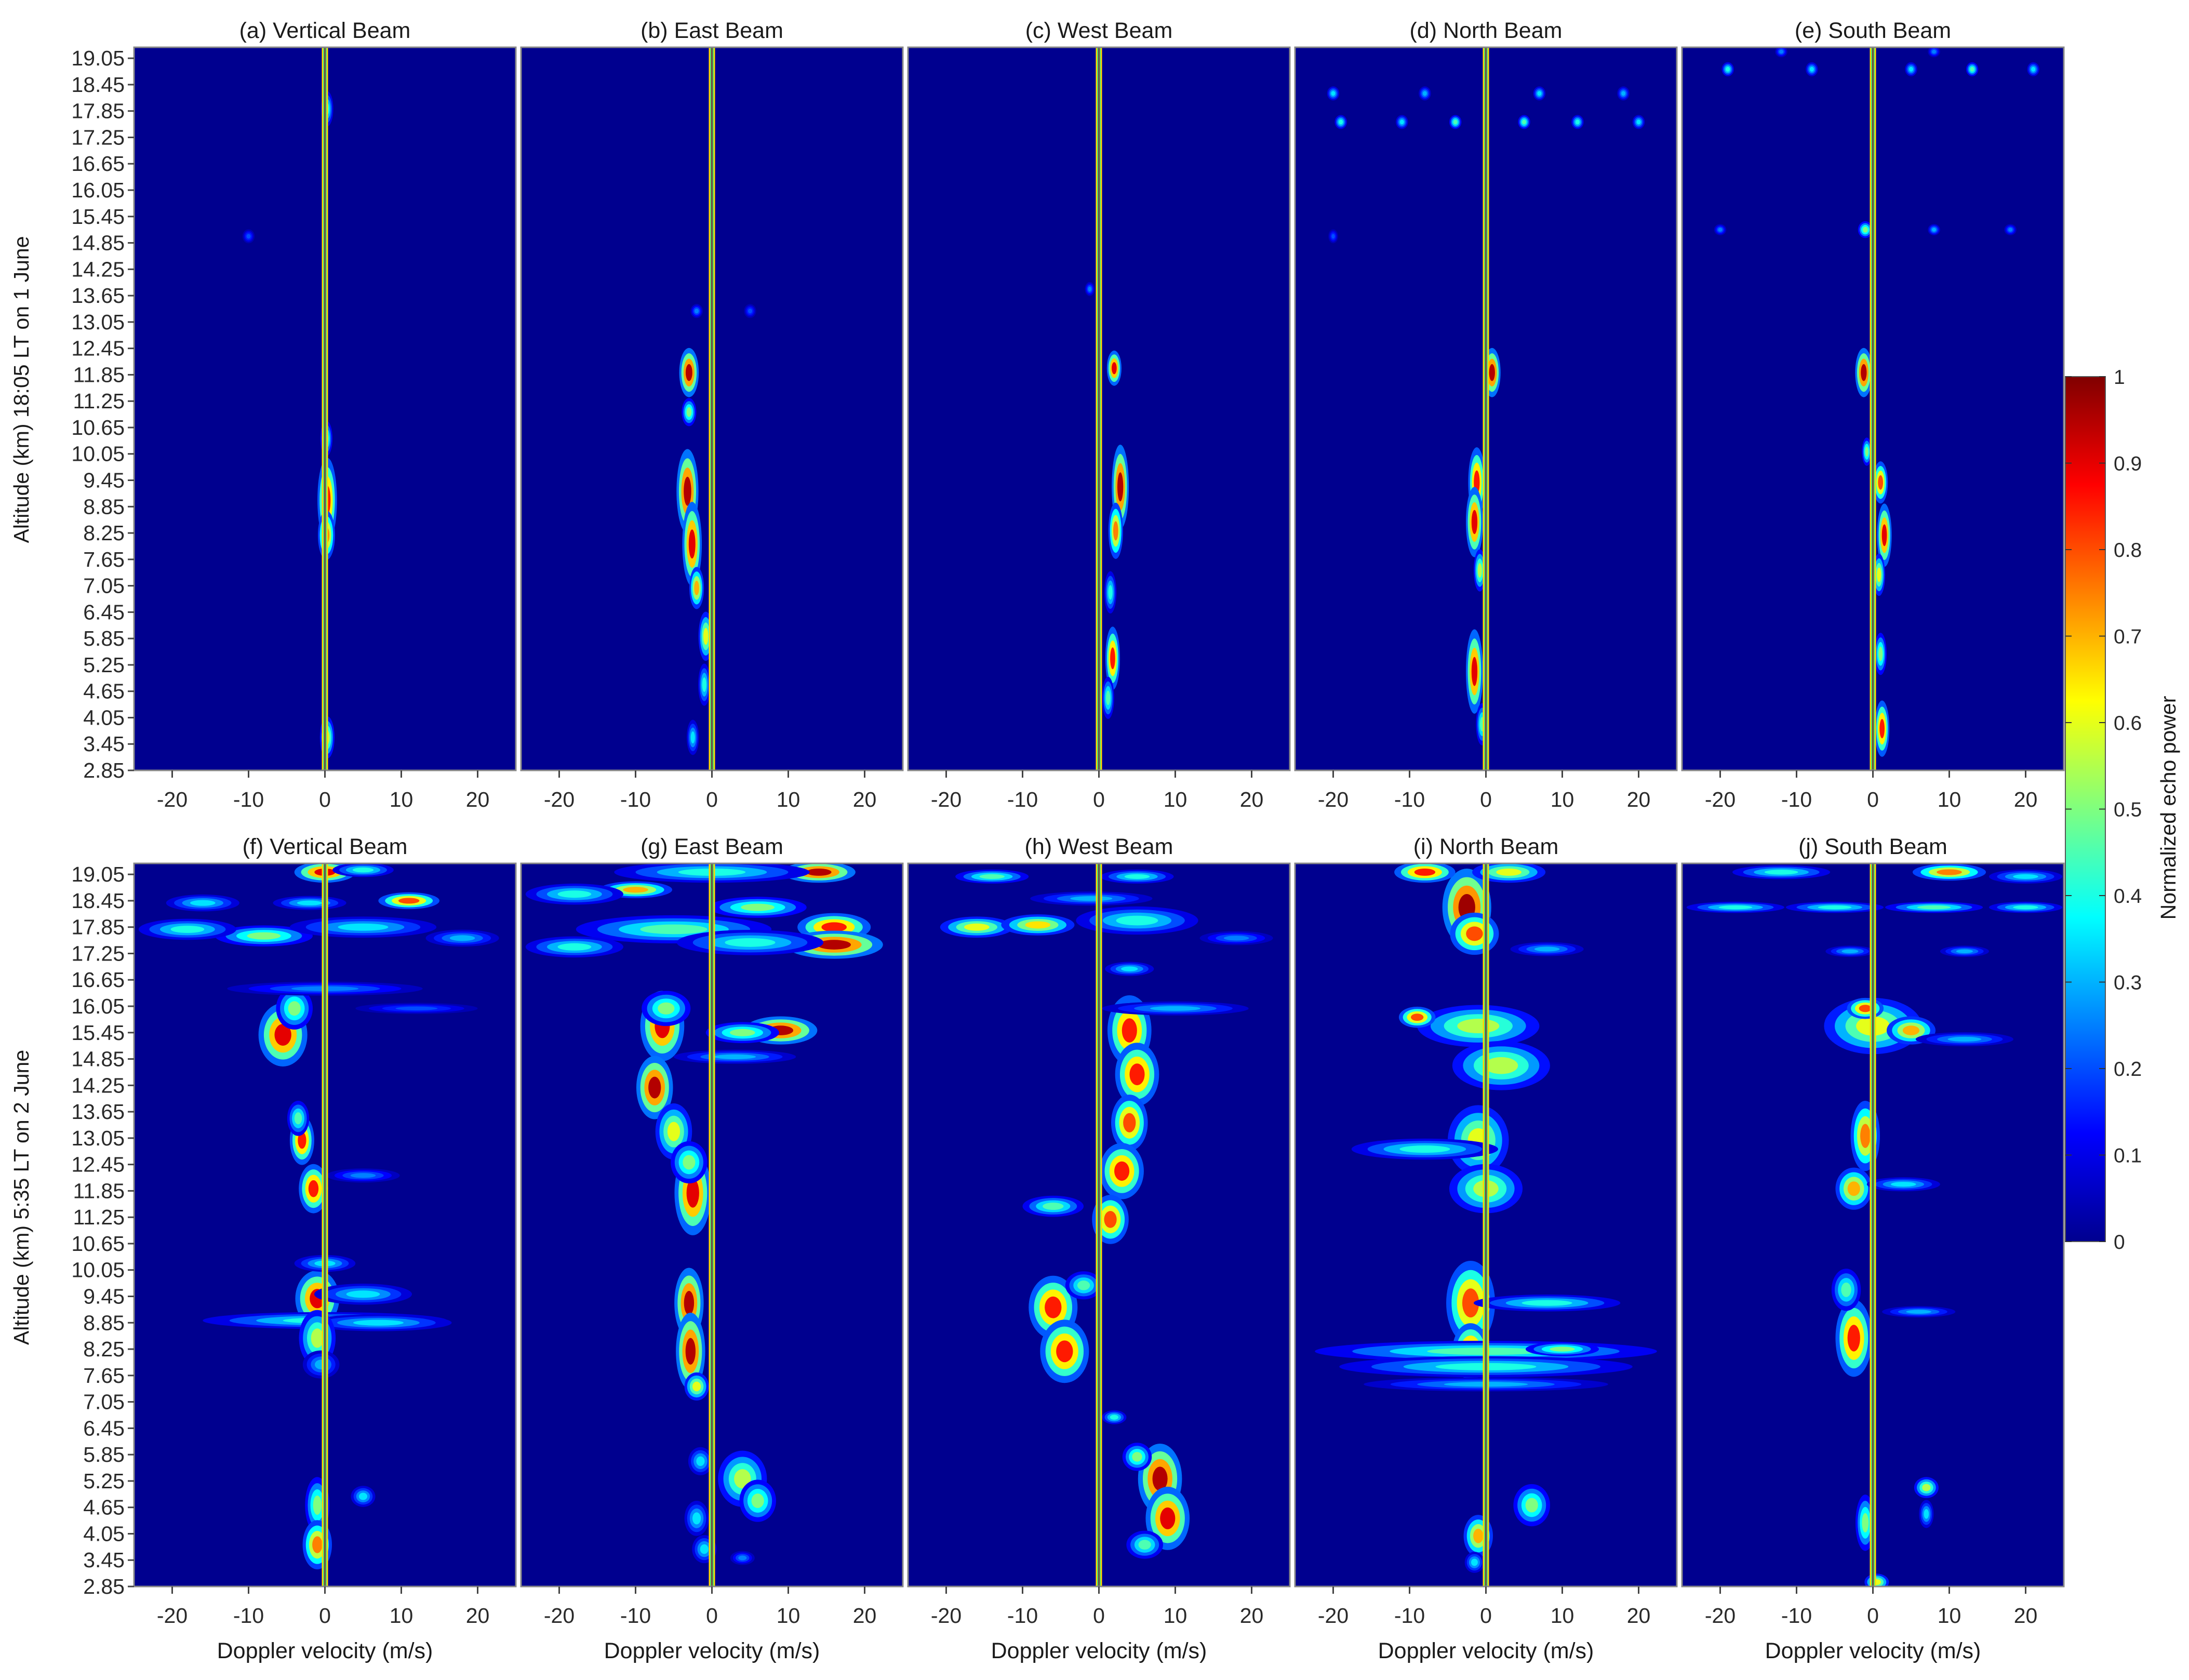 The image size is (2189, 1680). I want to click on y-tick-label: 14.85, so click(98, 243).